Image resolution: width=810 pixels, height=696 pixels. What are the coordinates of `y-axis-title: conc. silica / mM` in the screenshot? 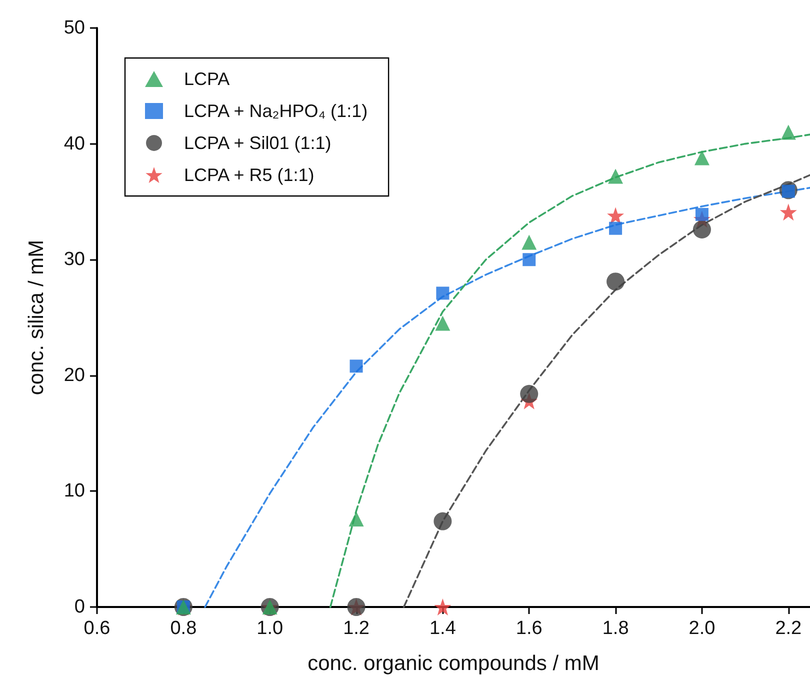 It's located at (36, 318).